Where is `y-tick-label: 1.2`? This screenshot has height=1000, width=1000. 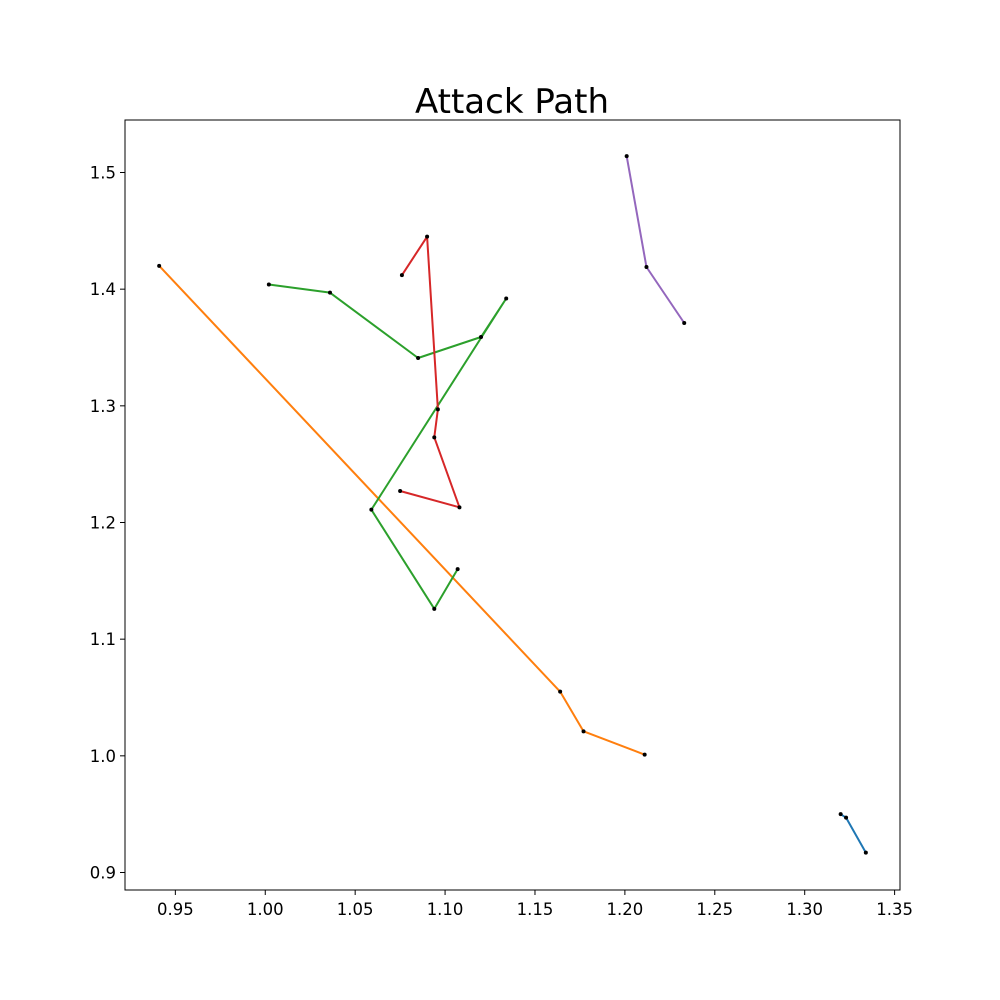 y-tick-label: 1.2 is located at coordinates (103, 523).